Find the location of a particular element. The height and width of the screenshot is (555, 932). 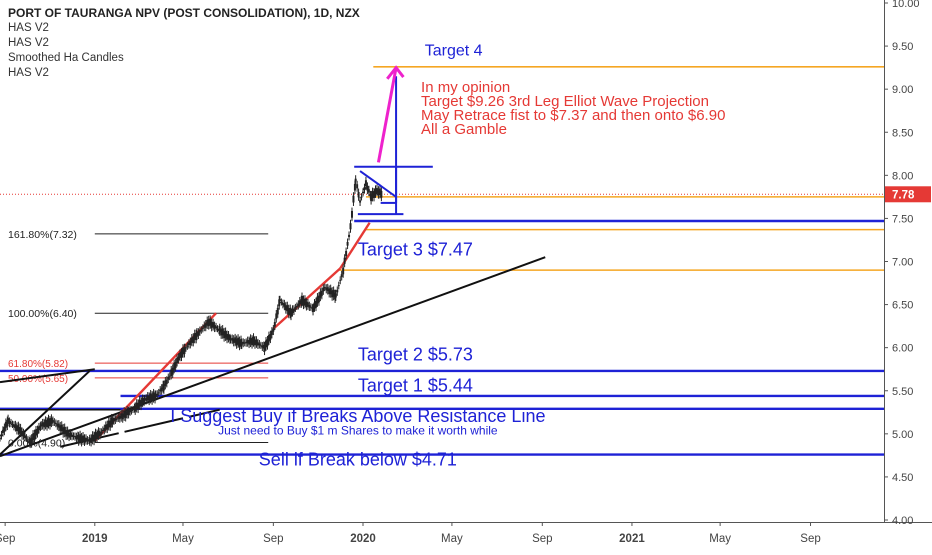

channel-top-line is located at coordinates (47, 376).